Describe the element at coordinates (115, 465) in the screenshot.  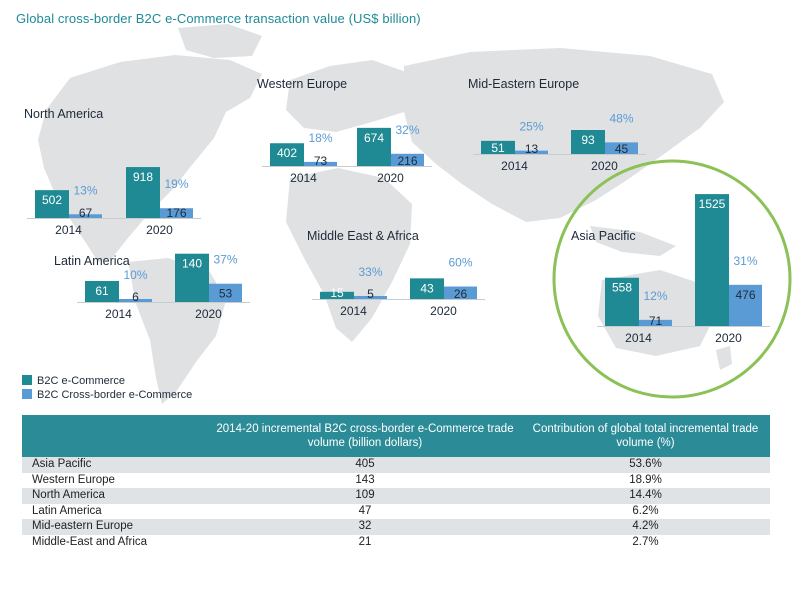
I see `table-cell-region: Asia Pacific` at that location.